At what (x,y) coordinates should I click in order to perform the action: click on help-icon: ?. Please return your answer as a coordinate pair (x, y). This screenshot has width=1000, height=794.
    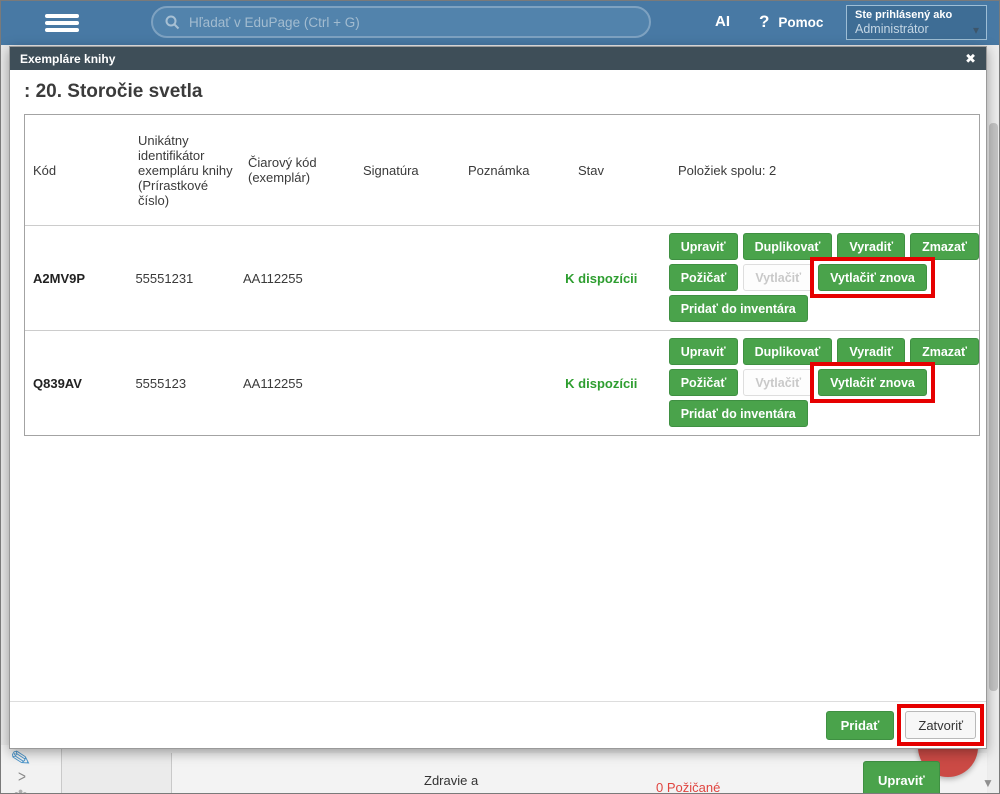
    Looking at the image, I should click on (764, 21).